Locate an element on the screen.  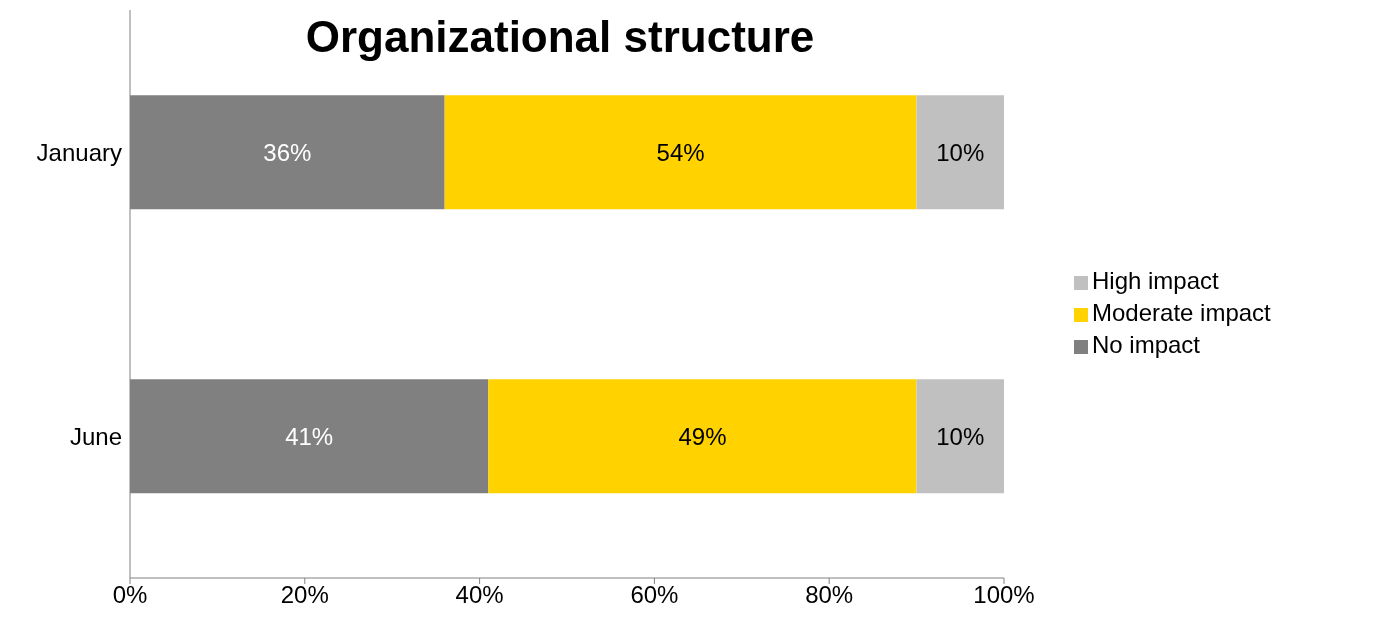
x-tick-label: 20% is located at coordinates (304, 595).